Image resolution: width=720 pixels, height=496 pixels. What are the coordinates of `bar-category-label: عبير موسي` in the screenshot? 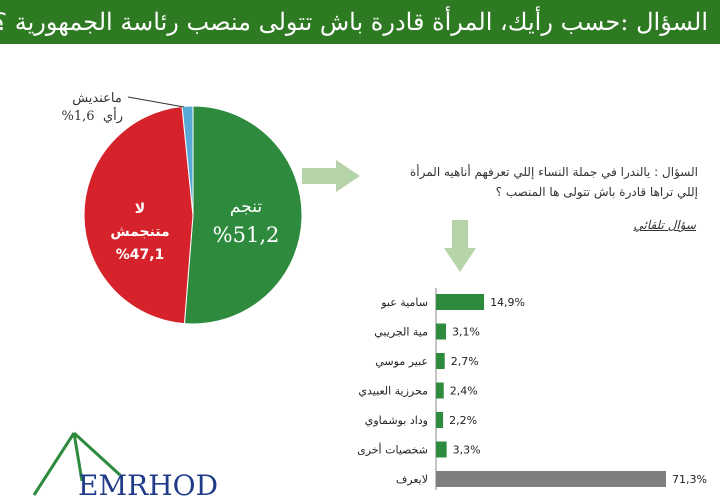 It's located at (401, 361).